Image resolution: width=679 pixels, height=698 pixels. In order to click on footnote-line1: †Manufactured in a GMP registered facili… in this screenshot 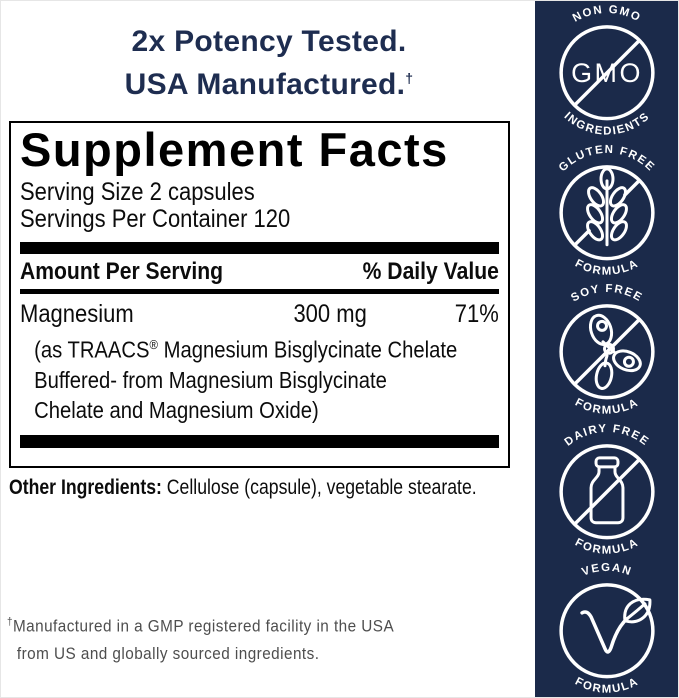, I will do `click(274, 624)`.